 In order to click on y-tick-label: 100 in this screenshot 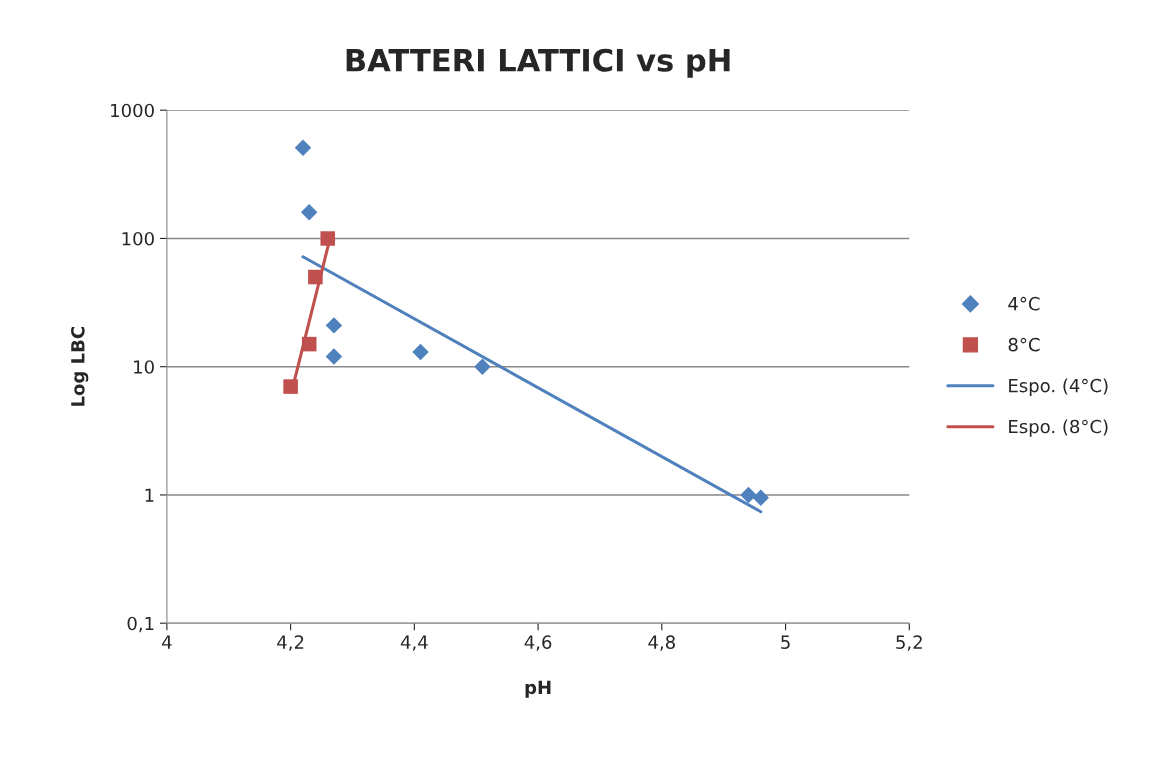, I will do `click(138, 238)`.